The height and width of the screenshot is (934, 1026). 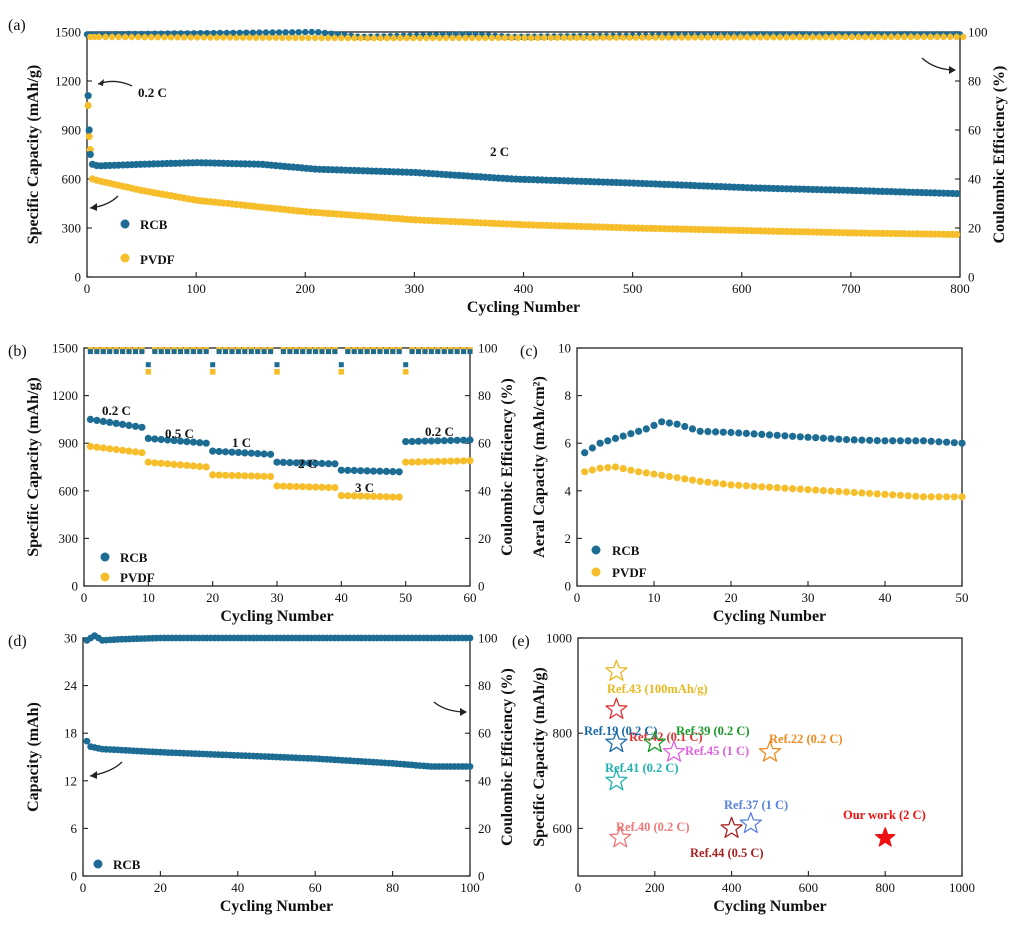 I want to click on legend-marker-pvdf, so click(x=125, y=258).